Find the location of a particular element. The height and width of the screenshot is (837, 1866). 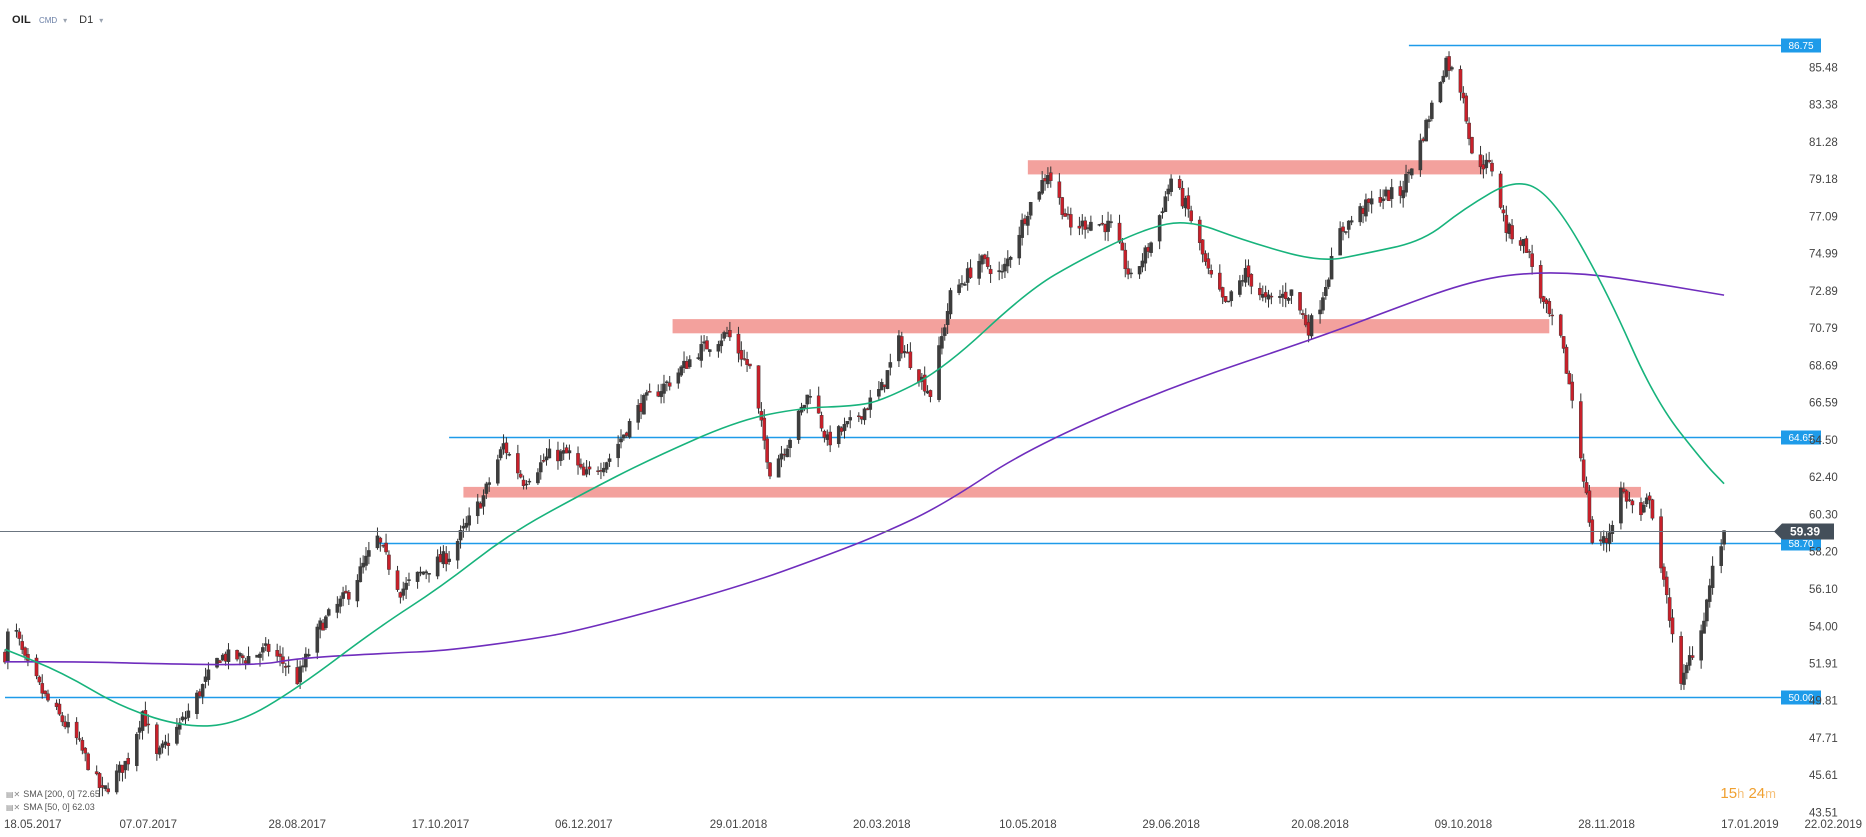

timeframe-label: D1 is located at coordinates (86, 20).